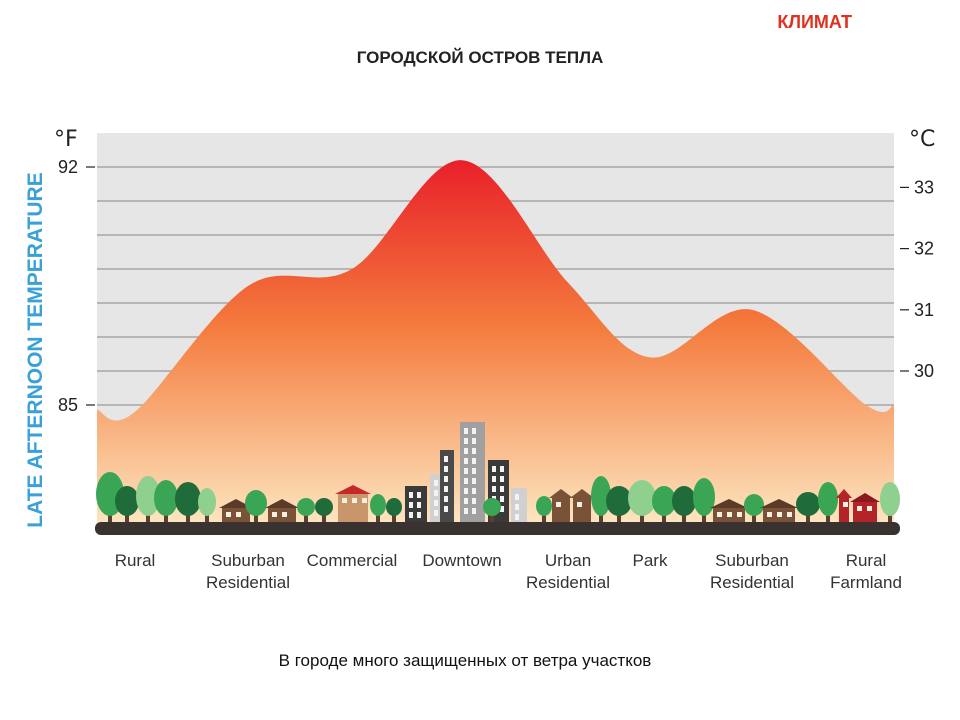  What do you see at coordinates (924, 310) in the screenshot?
I see `right-tick-label: 31` at bounding box center [924, 310].